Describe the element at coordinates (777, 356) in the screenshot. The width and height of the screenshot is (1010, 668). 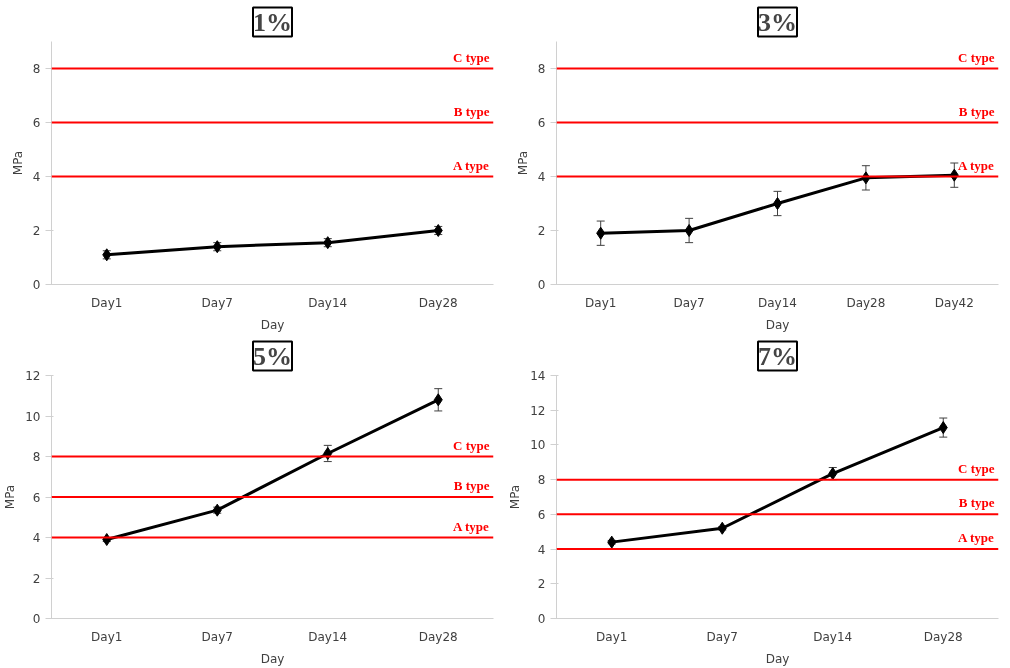
I see `chart-title: 7%` at that location.